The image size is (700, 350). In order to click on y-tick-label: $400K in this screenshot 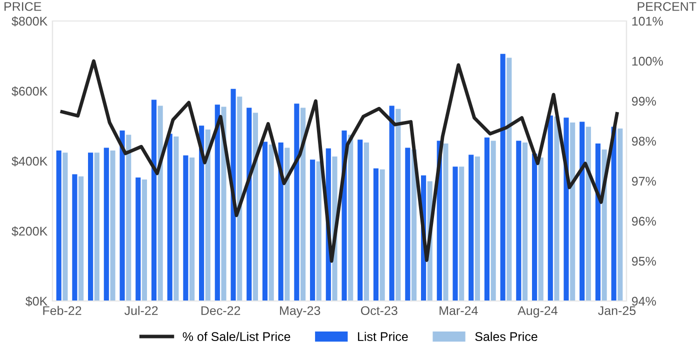, I will do `click(30, 161)`.